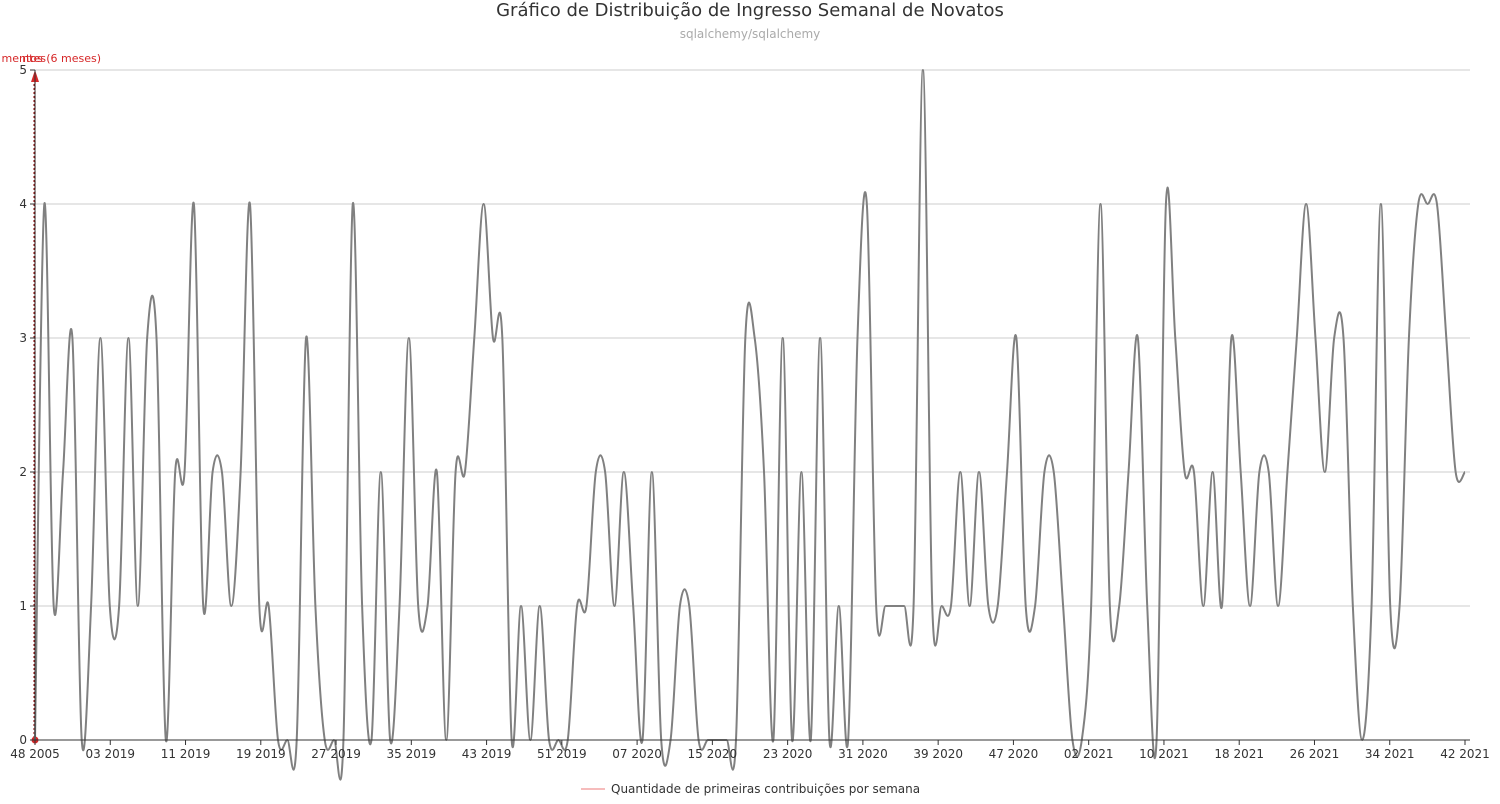  I want to click on y-tick-label: 5, so click(23, 70).